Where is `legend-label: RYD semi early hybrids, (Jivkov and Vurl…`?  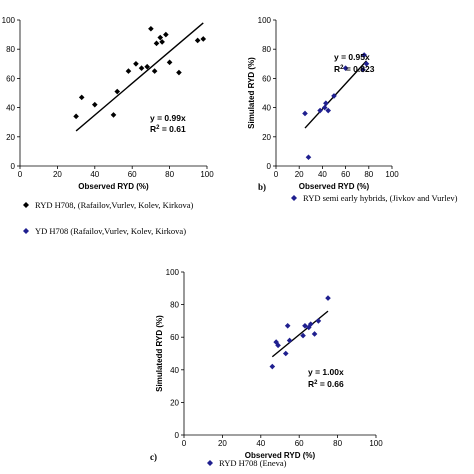
legend-label: RYD semi early hybrids, (Jivkov and Vurl… is located at coordinates (380, 198).